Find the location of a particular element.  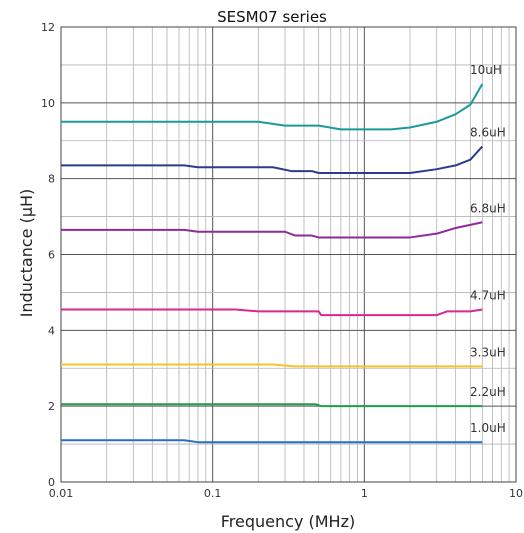

chart-title: SESM07 series is located at coordinates (272, 17).